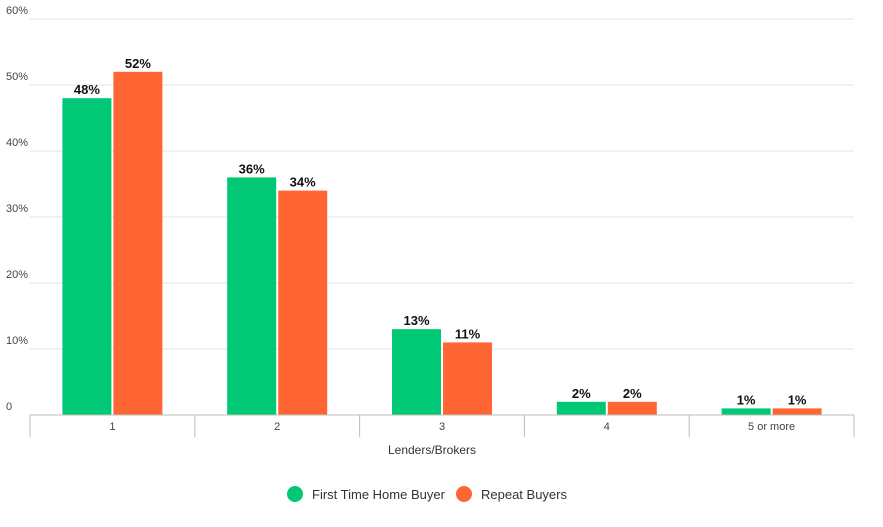  I want to click on data-label: 13%, so click(416, 320).